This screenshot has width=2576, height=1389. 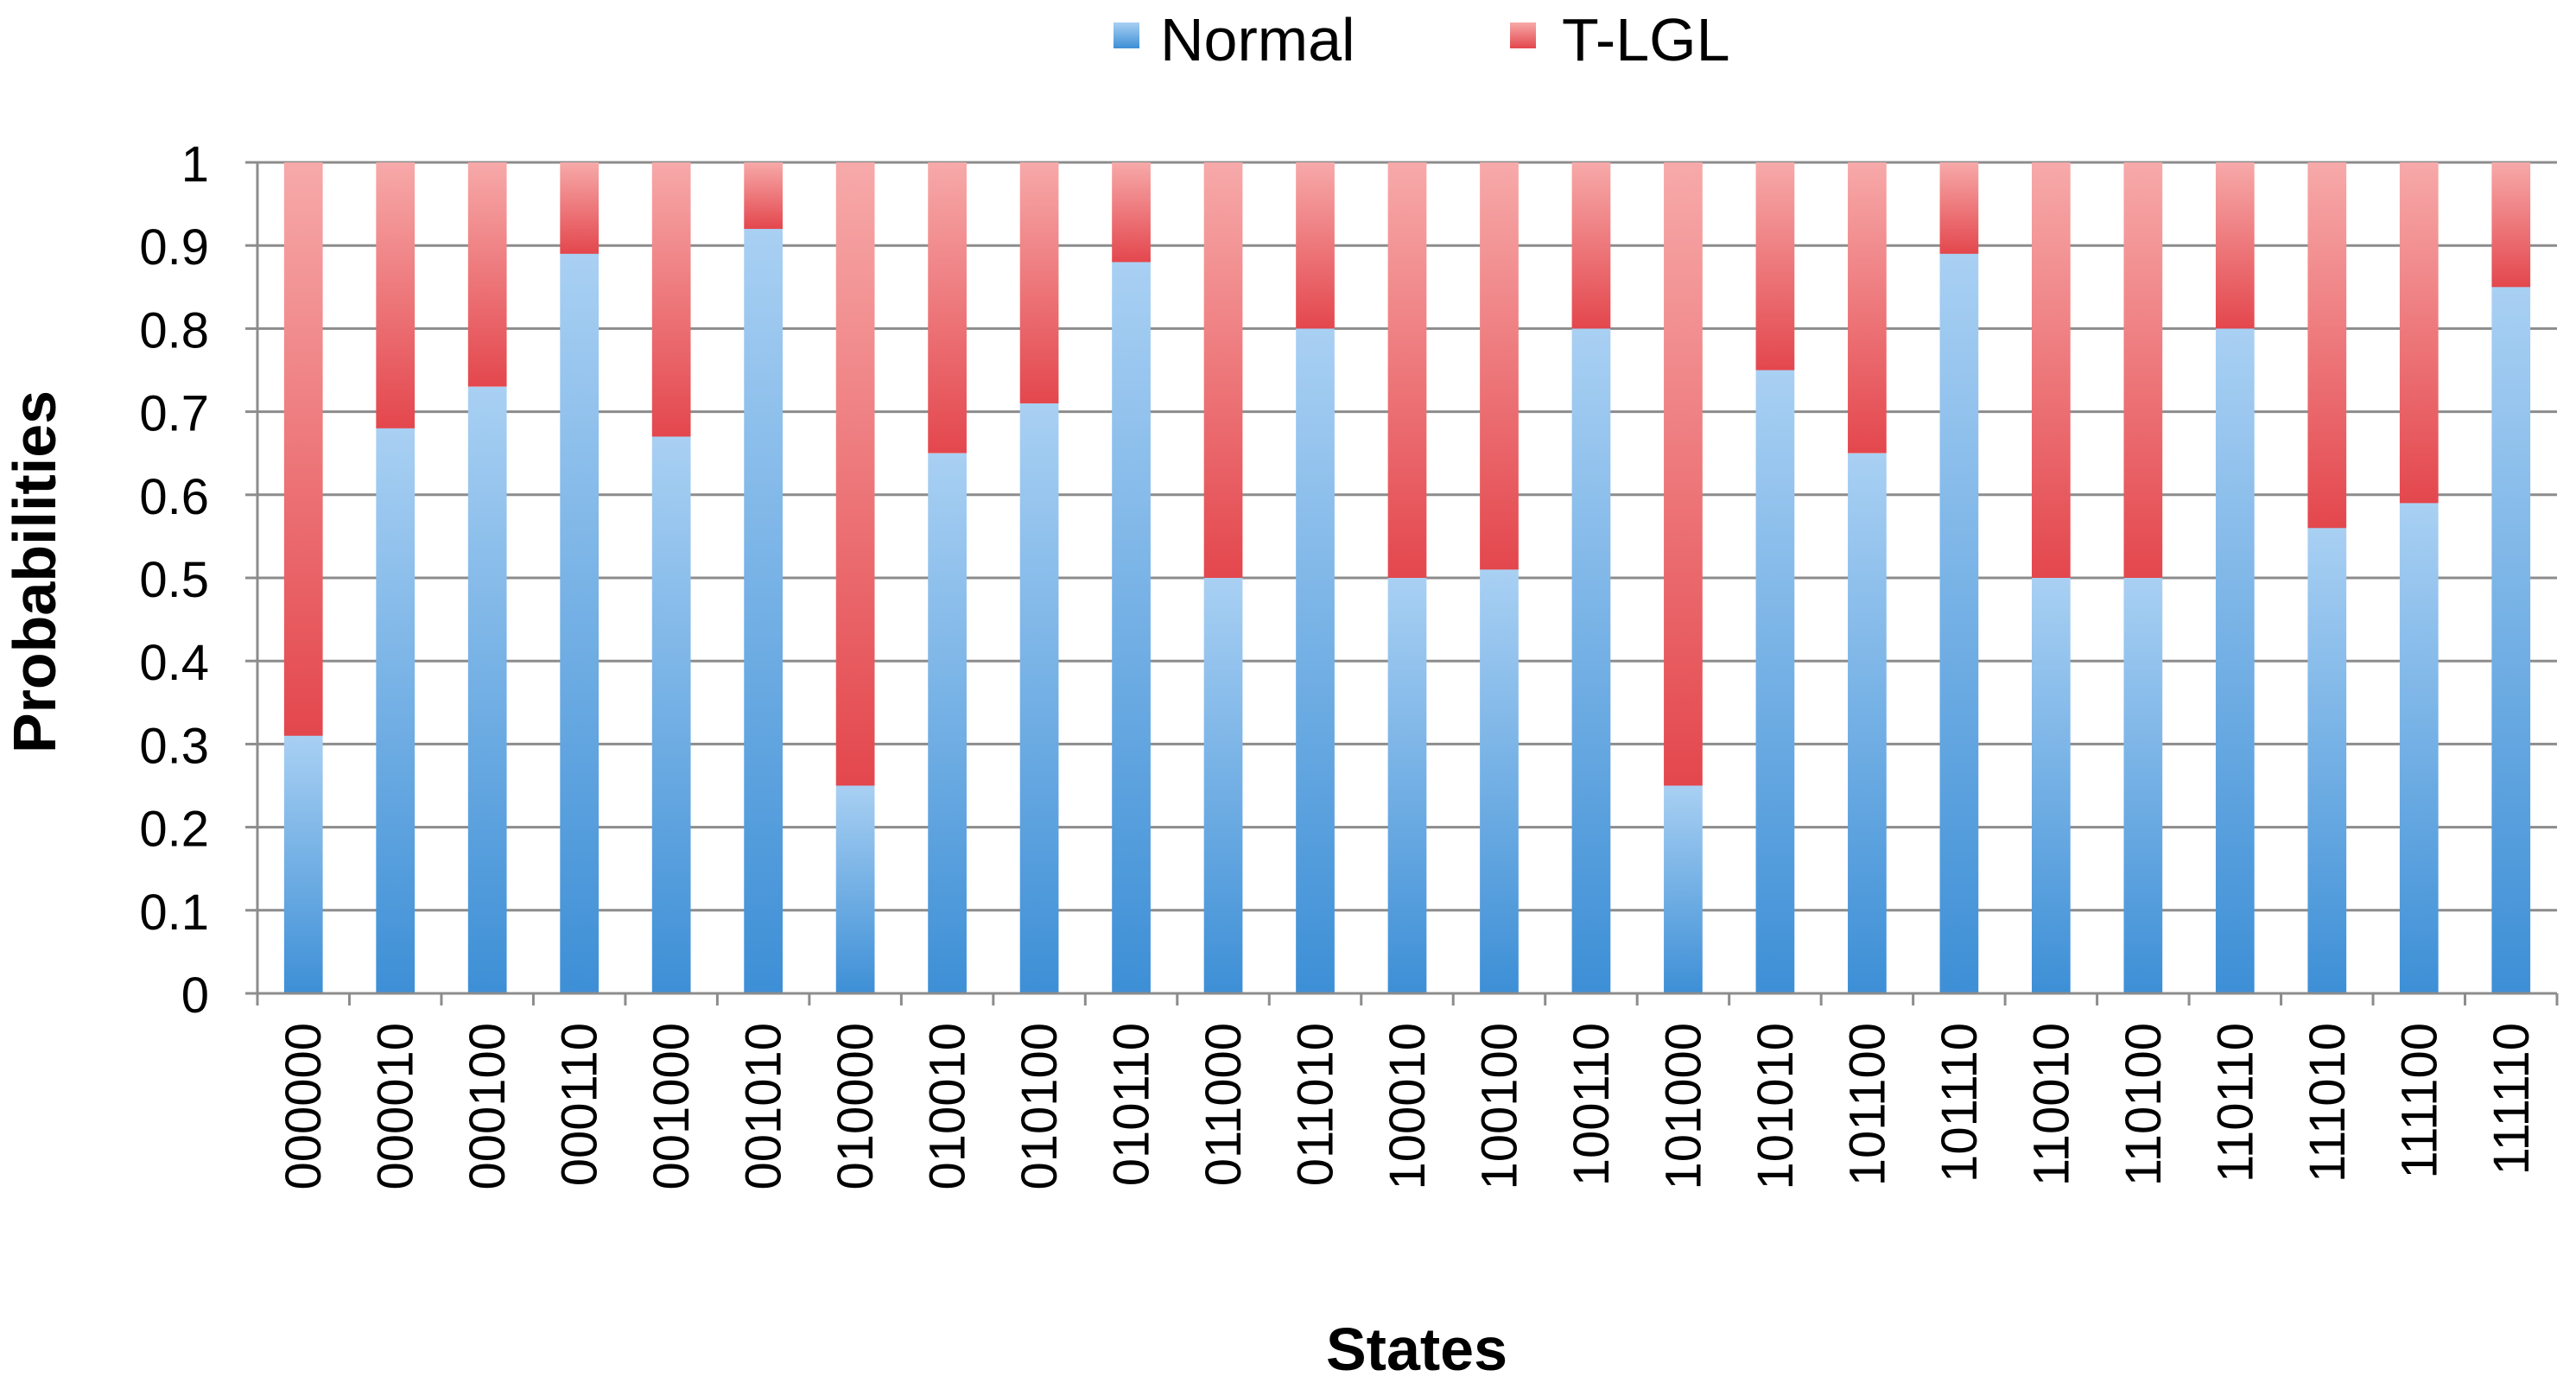 I want to click on x-tick-label: 101100, so click(x=1867, y=1104).